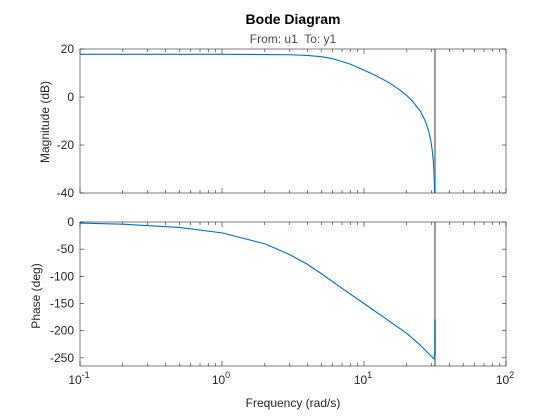 This screenshot has width=560, height=420. I want to click on magnitude-y-tick-label: -40, so click(66, 193).